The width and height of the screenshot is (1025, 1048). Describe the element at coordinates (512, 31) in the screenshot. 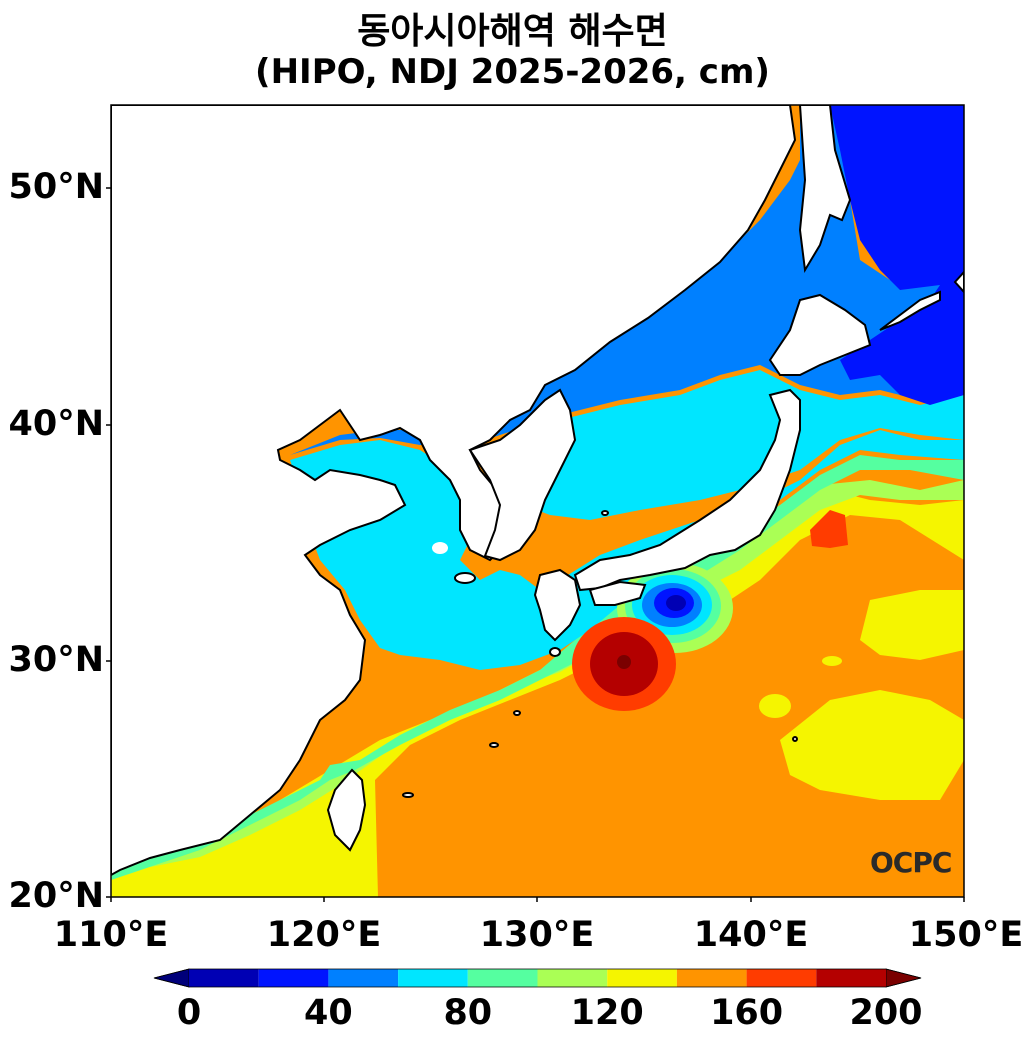

I see `map-title: 동아시아해역 해수면` at that location.